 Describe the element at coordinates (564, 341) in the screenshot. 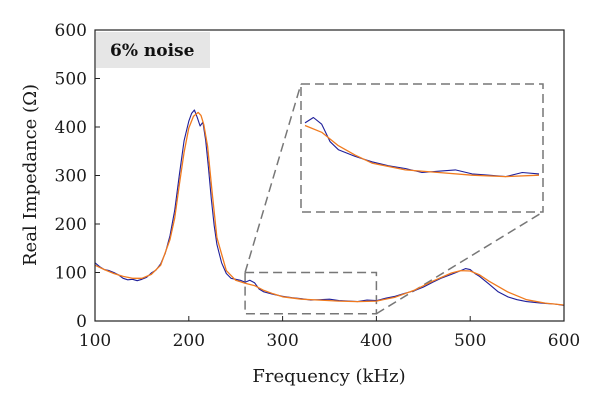

I see `x-tick-label: 600` at that location.